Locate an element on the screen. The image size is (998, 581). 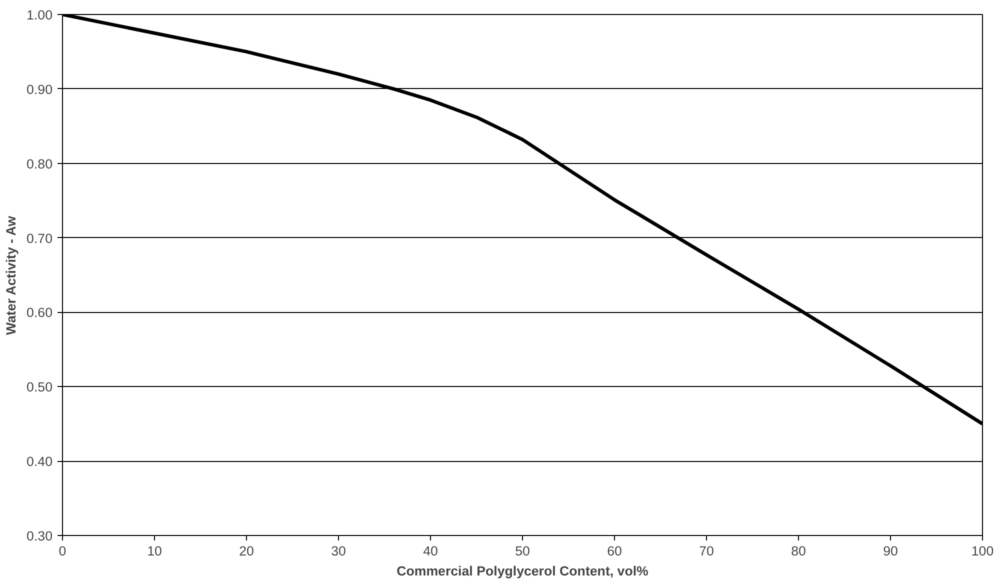
y-tick-label: 1.00 is located at coordinates (39, 15).